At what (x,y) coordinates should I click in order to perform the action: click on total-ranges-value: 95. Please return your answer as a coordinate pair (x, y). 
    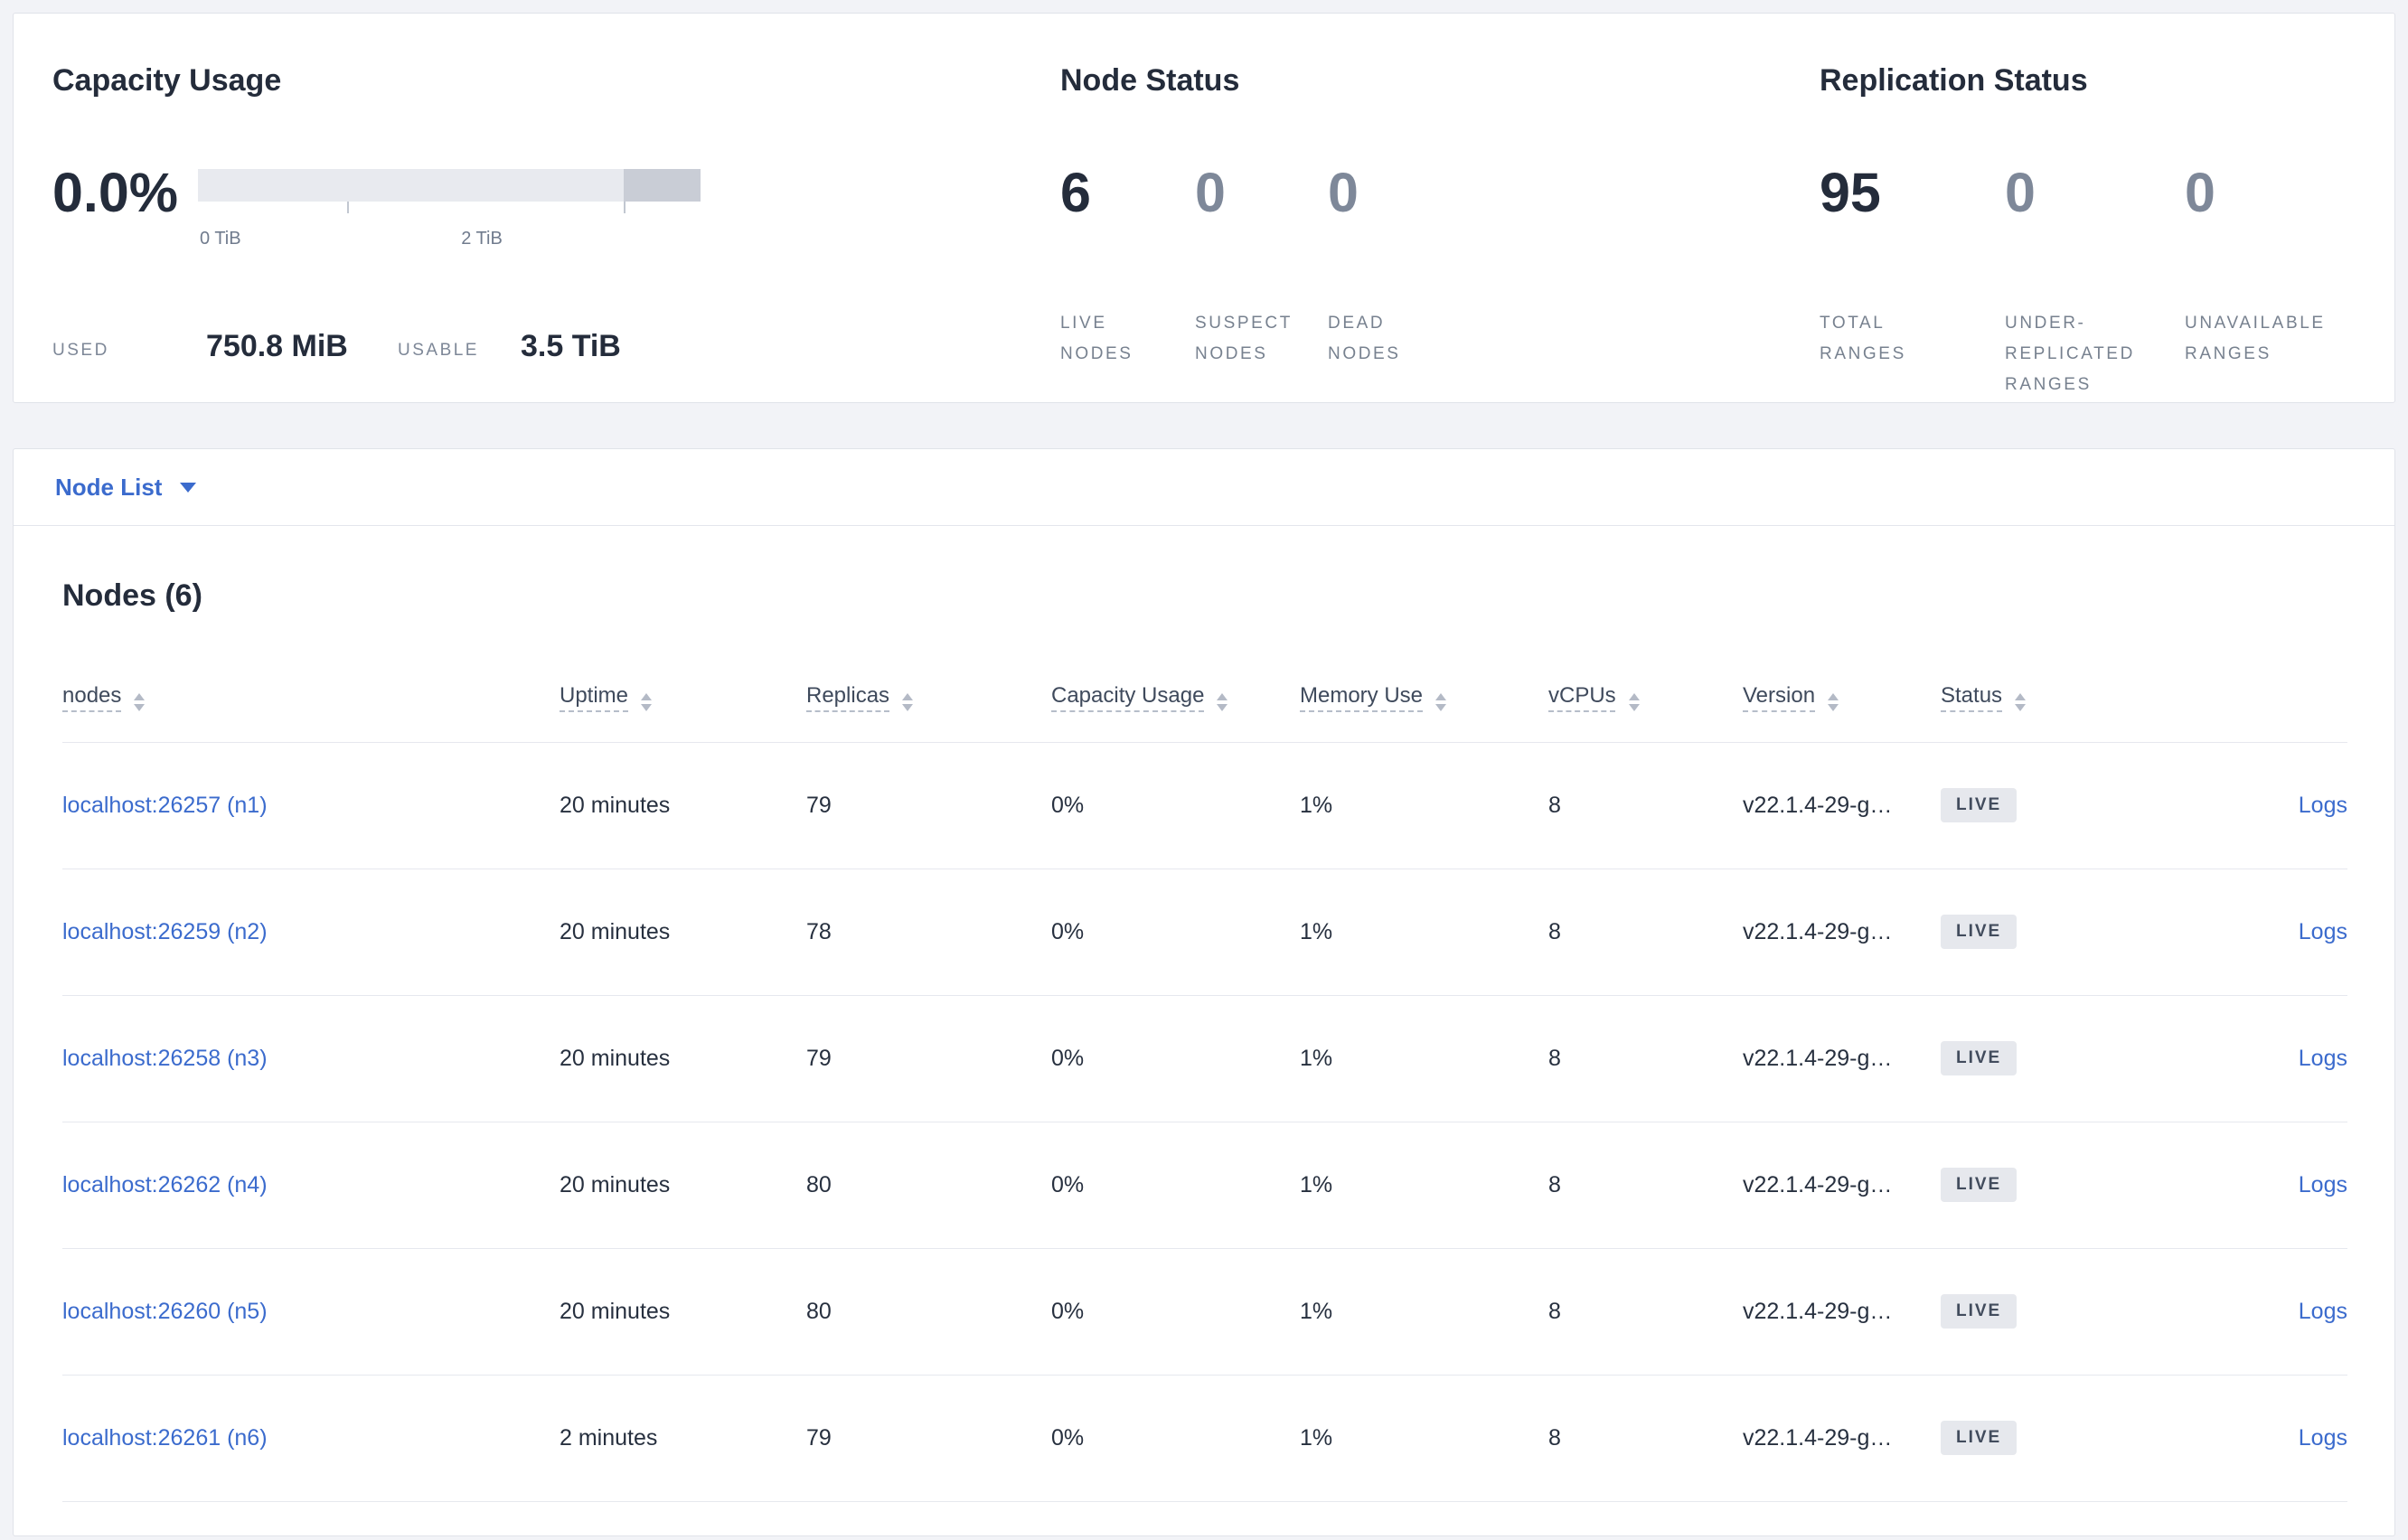
    Looking at the image, I should click on (1850, 192).